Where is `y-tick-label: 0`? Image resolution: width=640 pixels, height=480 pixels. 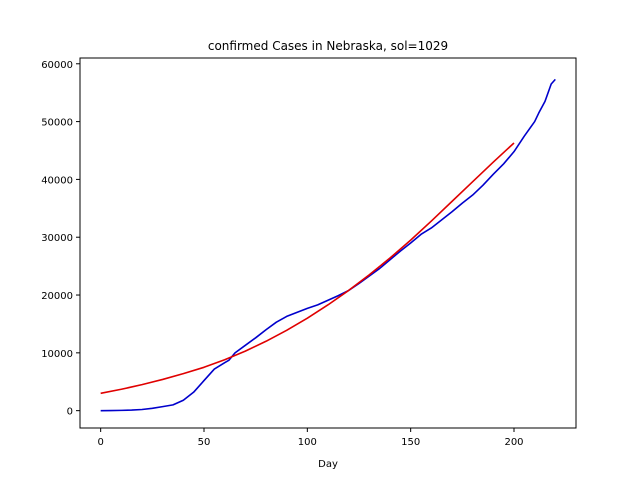
y-tick-label: 0 is located at coordinates (70, 412).